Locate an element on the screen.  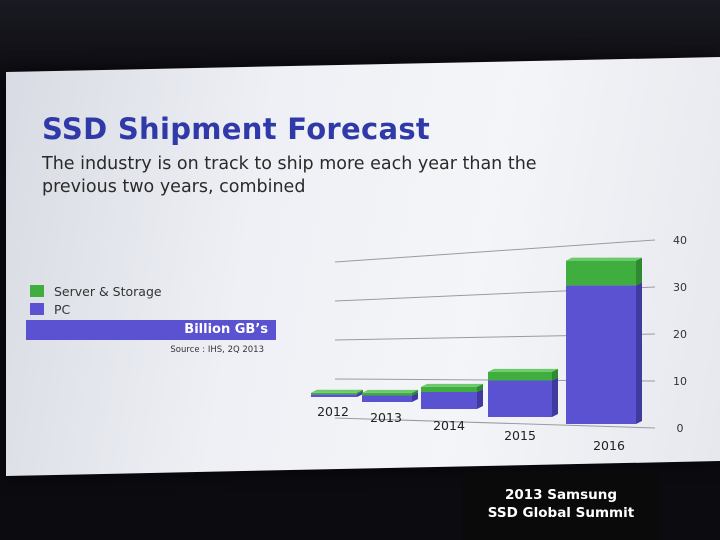
bar-2015-server-storage is located at coordinates (520, 376).